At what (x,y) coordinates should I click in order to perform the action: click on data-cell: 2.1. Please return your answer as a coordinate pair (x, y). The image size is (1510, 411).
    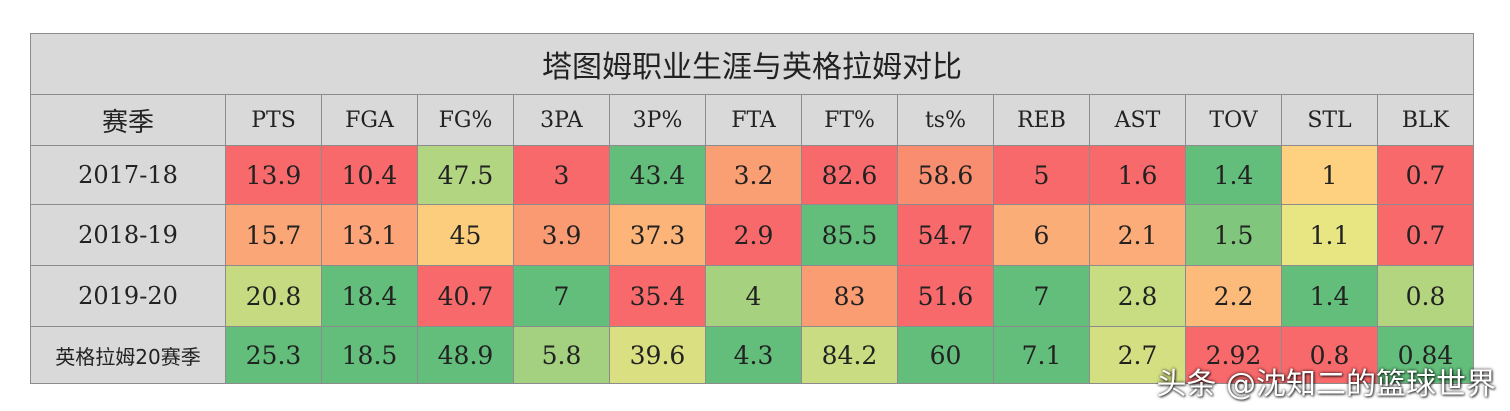
    Looking at the image, I should click on (1137, 235).